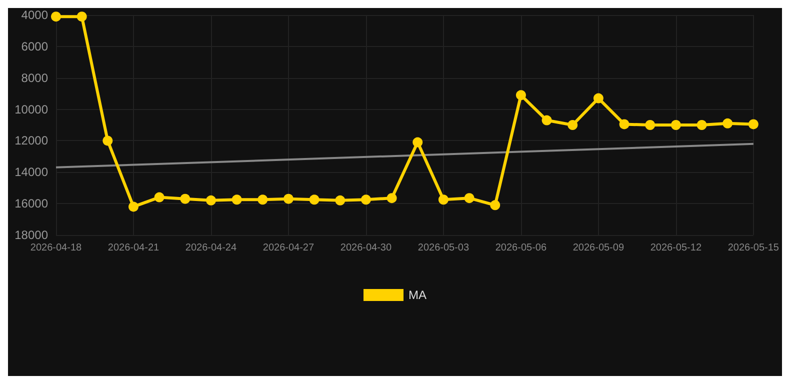  I want to click on y-tick-label: 4000, so click(34, 15).